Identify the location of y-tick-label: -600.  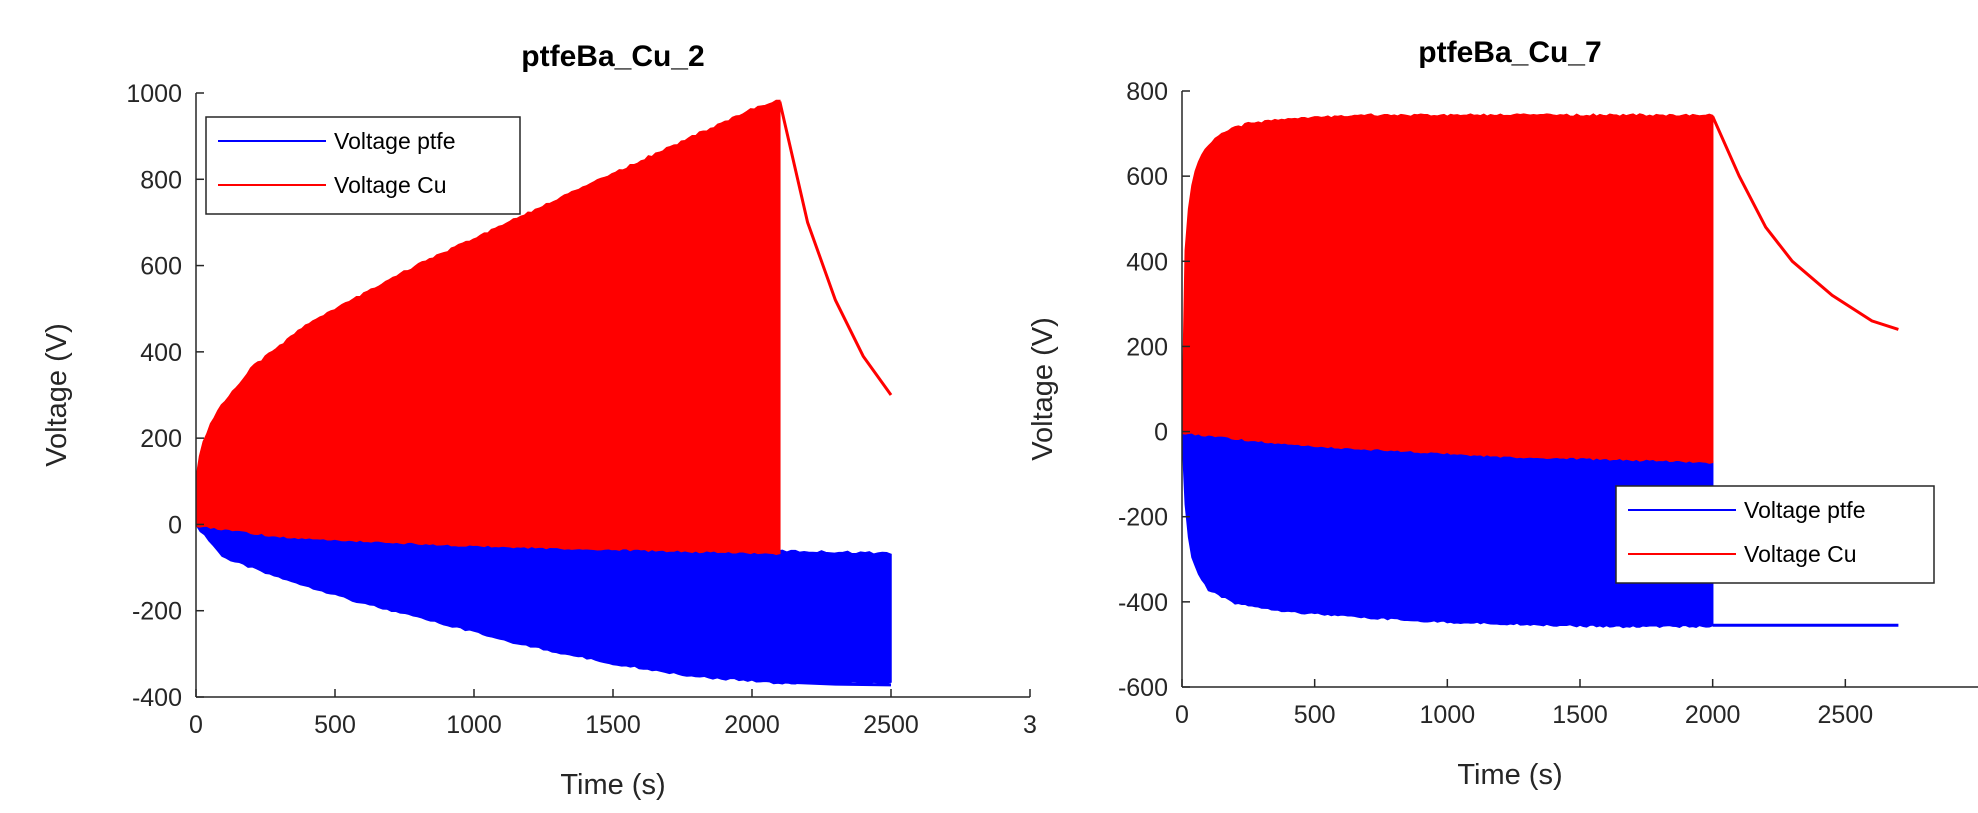
(1143, 688).